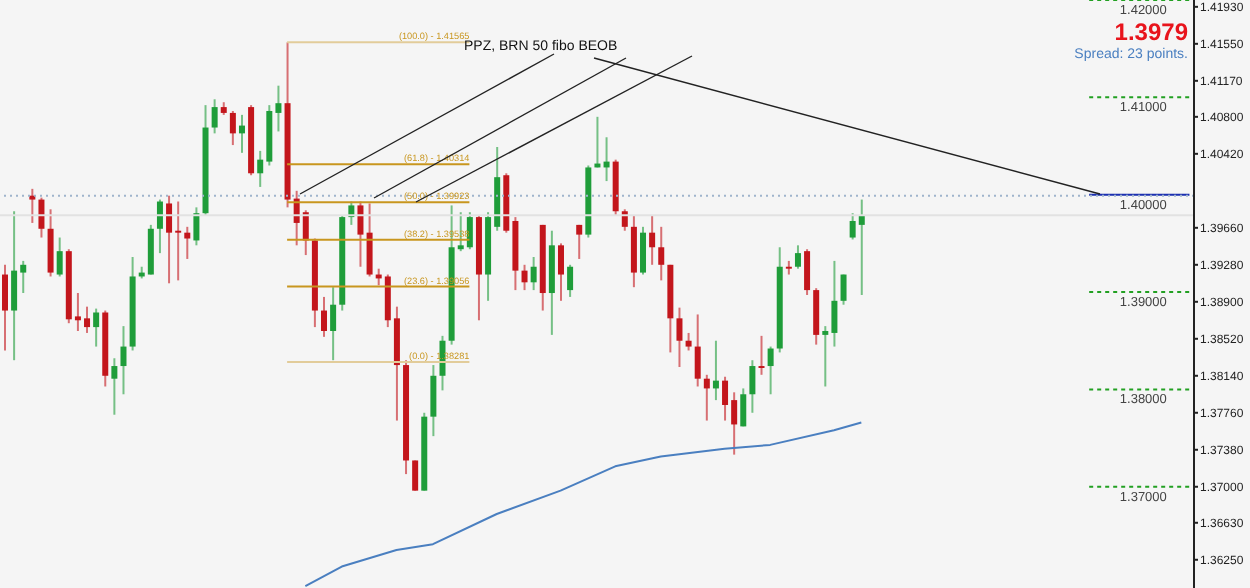 The height and width of the screenshot is (588, 1250). Describe the element at coordinates (1151, 32) in the screenshot. I see `annotation: 1.3979` at that location.